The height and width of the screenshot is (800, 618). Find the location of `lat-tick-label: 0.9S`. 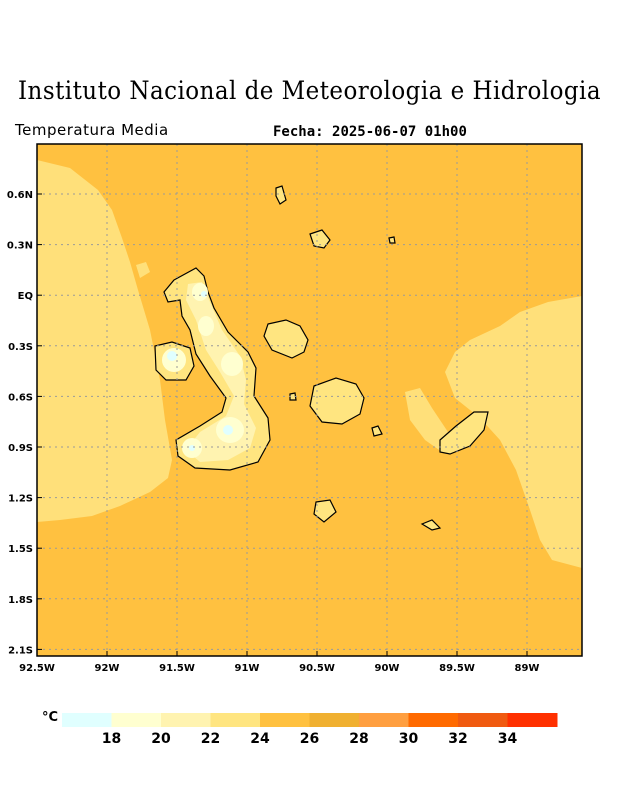

lat-tick-label: 0.9S is located at coordinates (20, 448).